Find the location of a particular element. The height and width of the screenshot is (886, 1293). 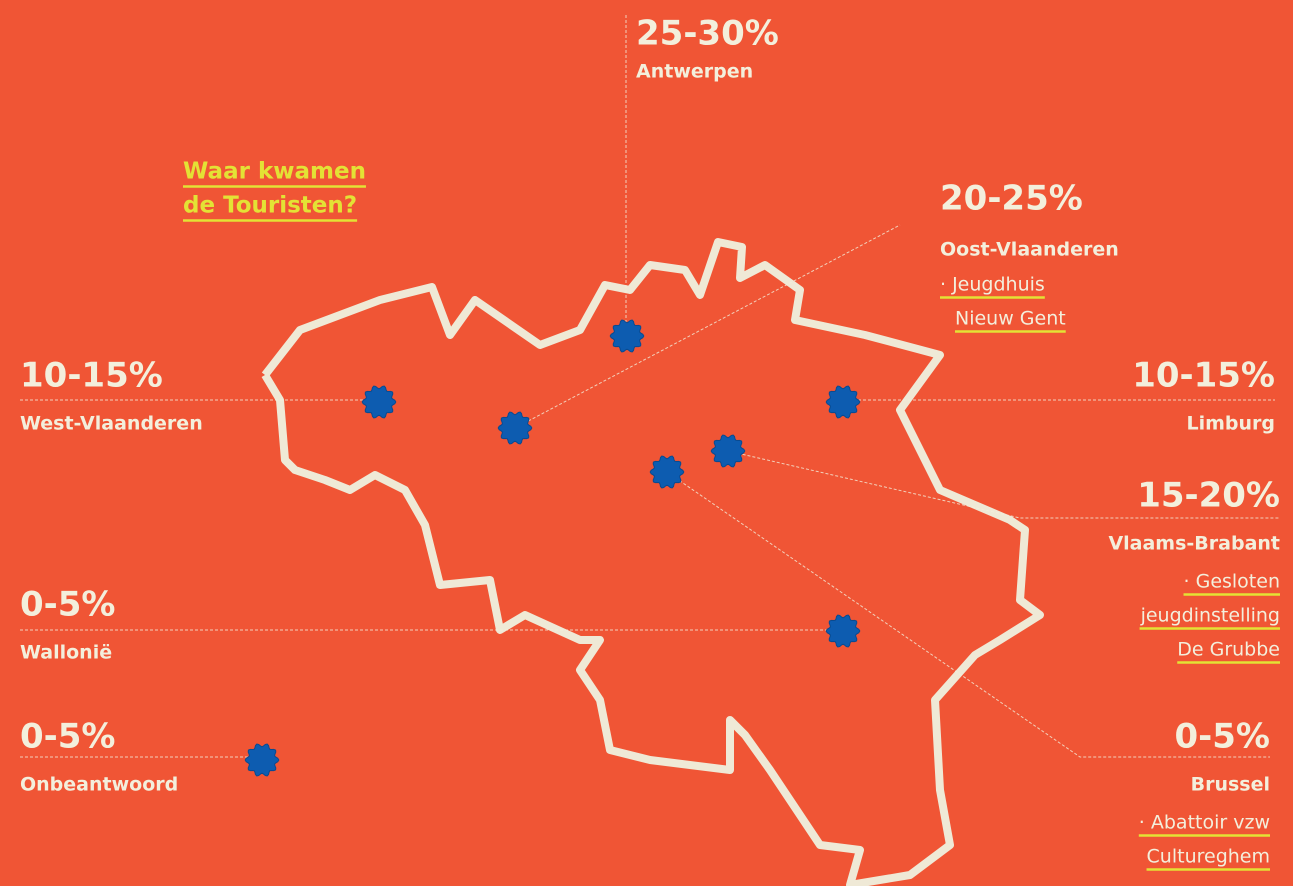

range-label: 15-20% is located at coordinates (1208, 496).